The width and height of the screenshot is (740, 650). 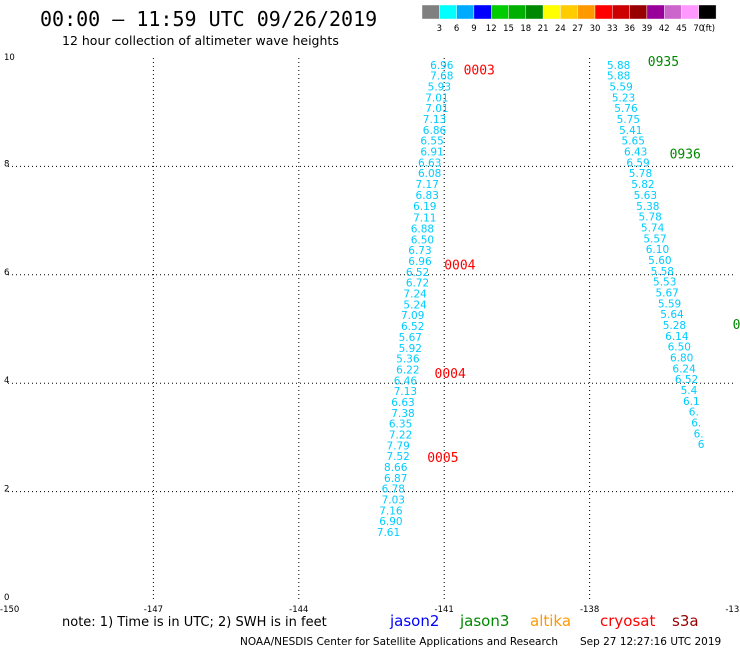 I want to click on color-scale-label: 3, so click(x=439, y=29).